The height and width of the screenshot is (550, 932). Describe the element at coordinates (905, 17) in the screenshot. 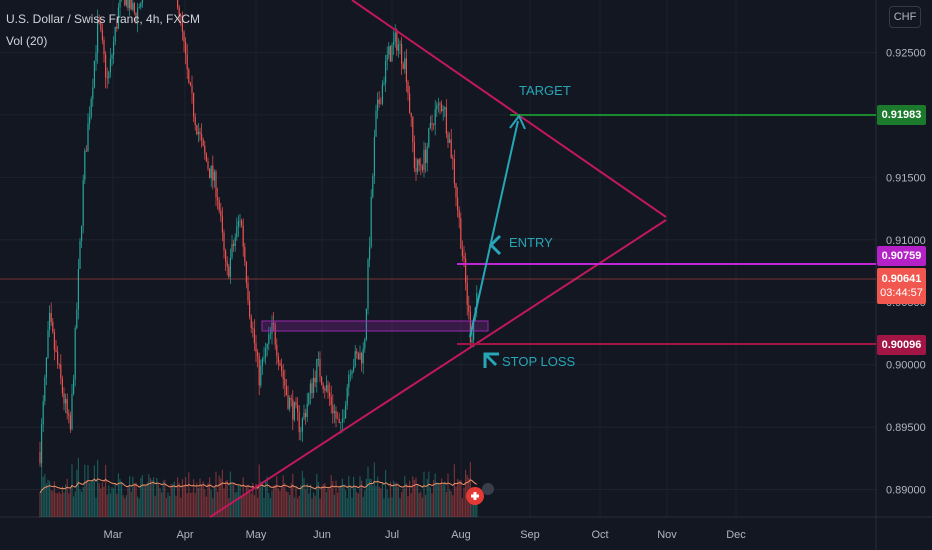

I see `currency-button: CHF` at that location.